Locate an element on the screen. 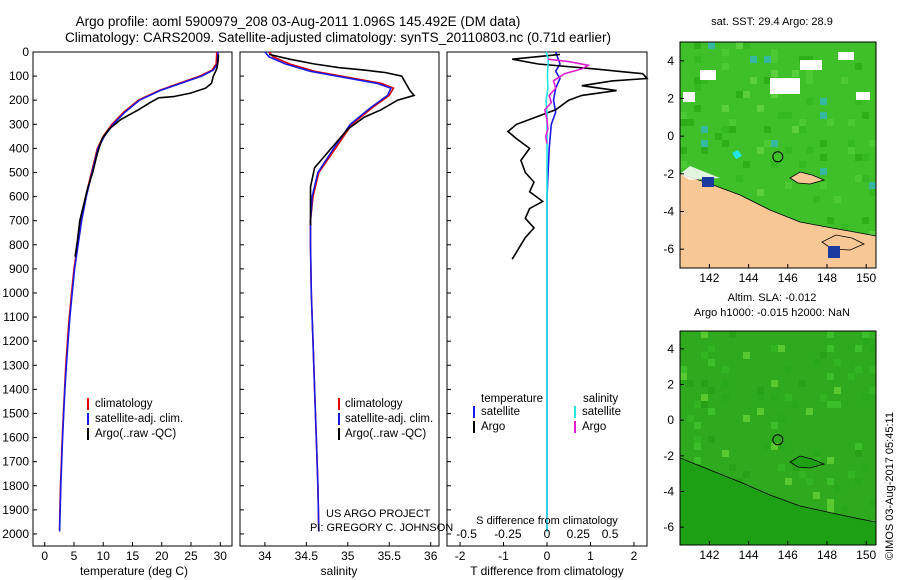  legend-label-temp-satellite: satellite is located at coordinates (500, 412).